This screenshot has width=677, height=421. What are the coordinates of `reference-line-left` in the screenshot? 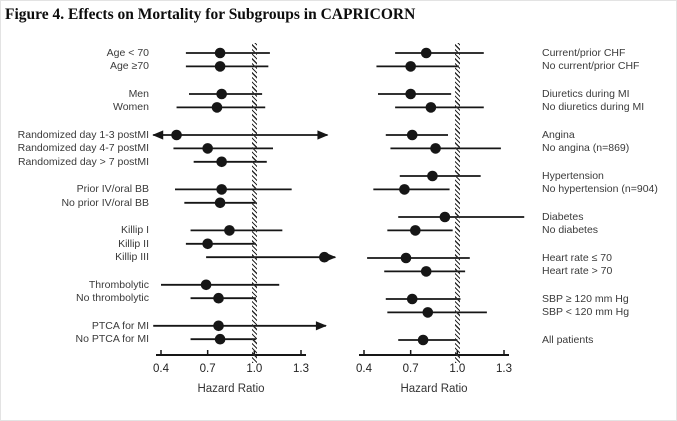 It's located at (254, 203).